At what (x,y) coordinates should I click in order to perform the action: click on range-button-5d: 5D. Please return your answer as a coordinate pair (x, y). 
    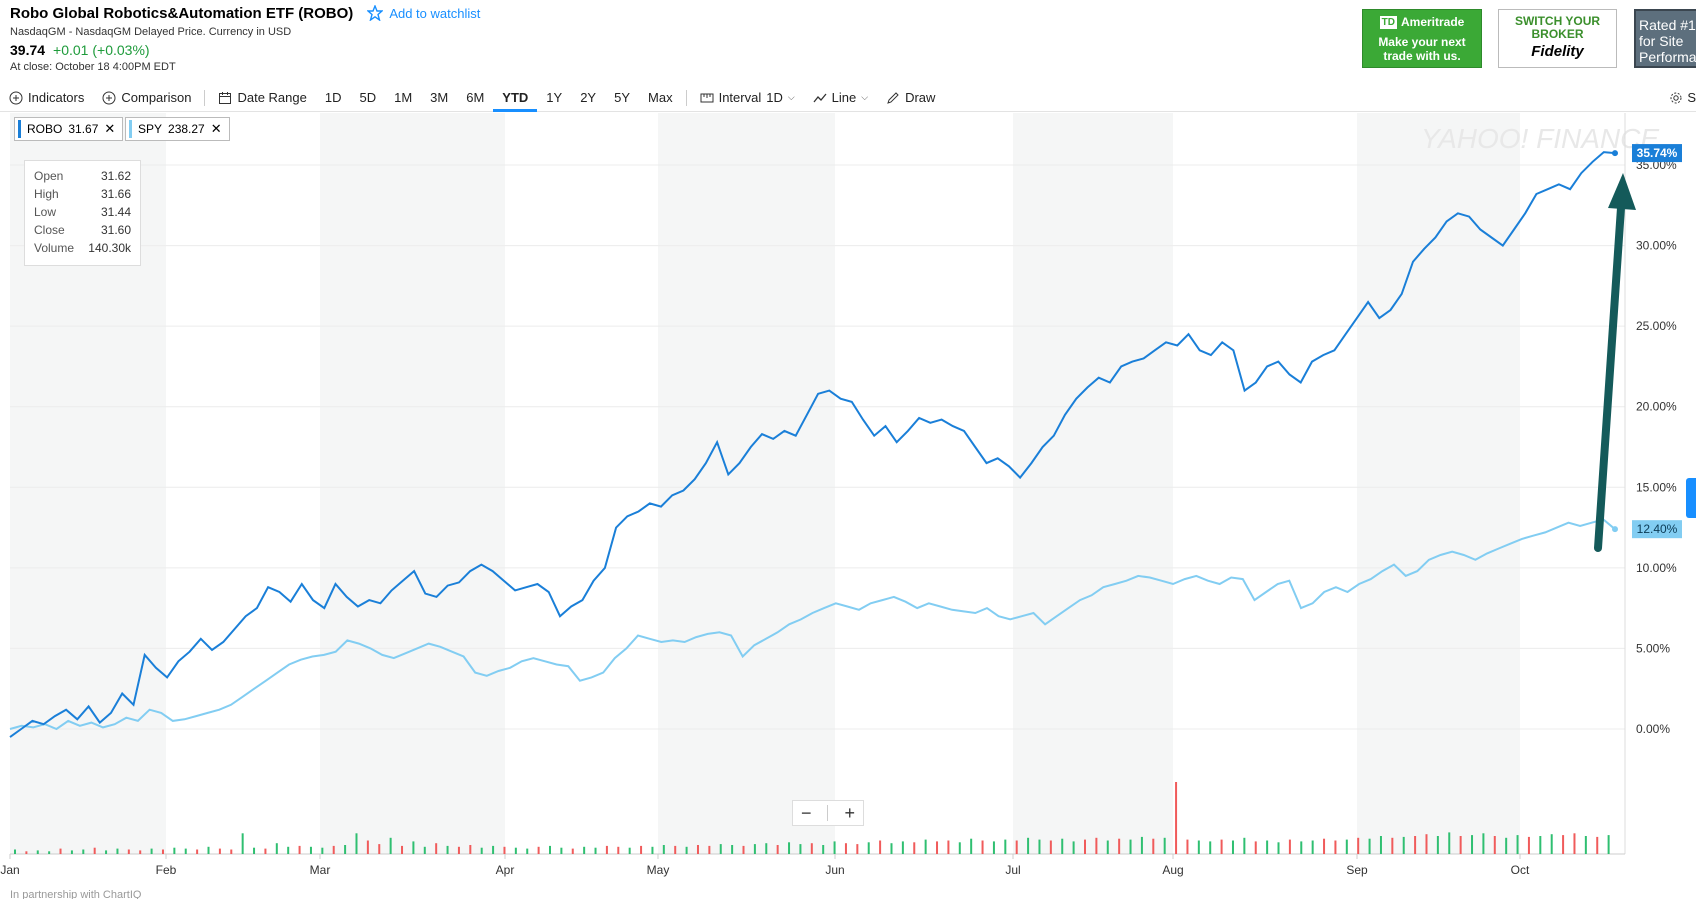
    Looking at the image, I should click on (368, 97).